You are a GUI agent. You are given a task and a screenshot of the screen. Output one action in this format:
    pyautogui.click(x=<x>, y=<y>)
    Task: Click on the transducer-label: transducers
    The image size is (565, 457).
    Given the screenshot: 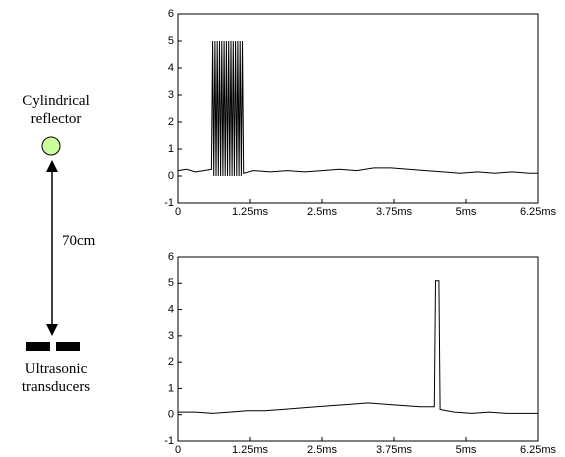 What is the action you would take?
    pyautogui.click(x=56, y=387)
    